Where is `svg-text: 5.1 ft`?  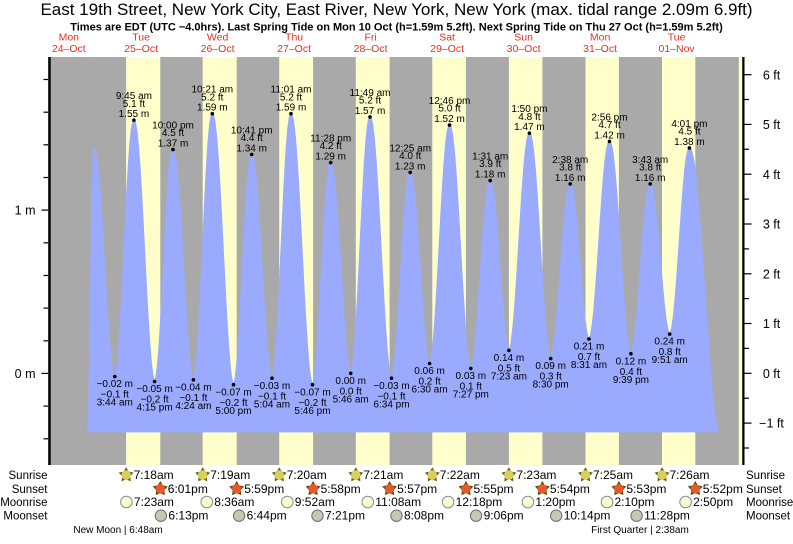 svg-text: 5.1 ft is located at coordinates (134, 104).